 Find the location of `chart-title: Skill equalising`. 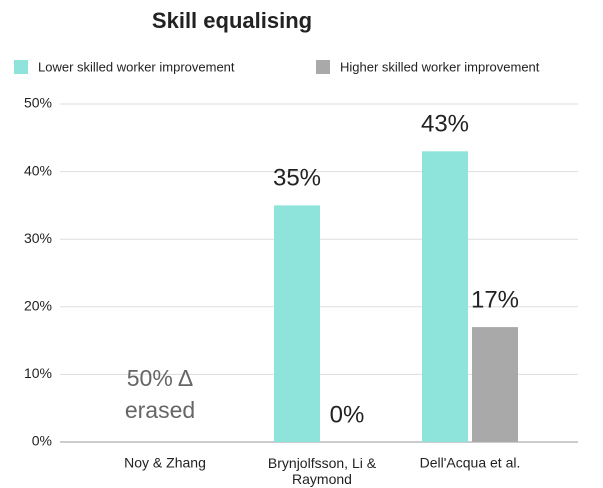

chart-title: Skill equalising is located at coordinates (232, 20).